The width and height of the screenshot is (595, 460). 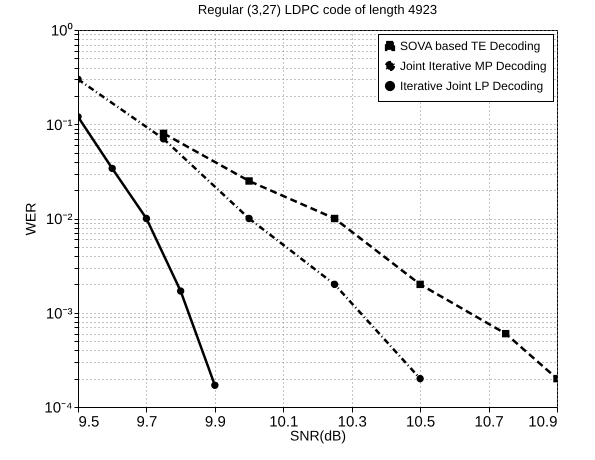 What do you see at coordinates (352, 422) in the screenshot?
I see `x-tick-label: 10.3` at bounding box center [352, 422].